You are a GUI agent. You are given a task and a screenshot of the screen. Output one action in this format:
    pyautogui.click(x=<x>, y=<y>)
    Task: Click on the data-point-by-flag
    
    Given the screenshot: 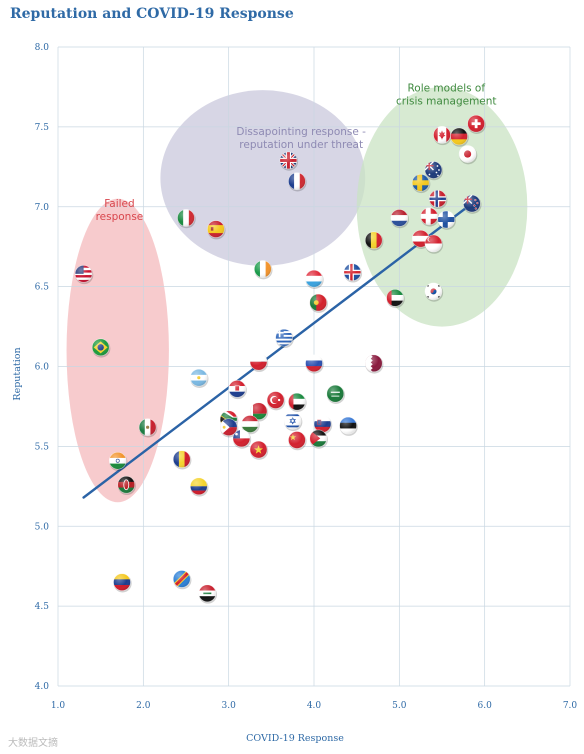 What is the action you would take?
    pyautogui.click(x=259, y=412)
    